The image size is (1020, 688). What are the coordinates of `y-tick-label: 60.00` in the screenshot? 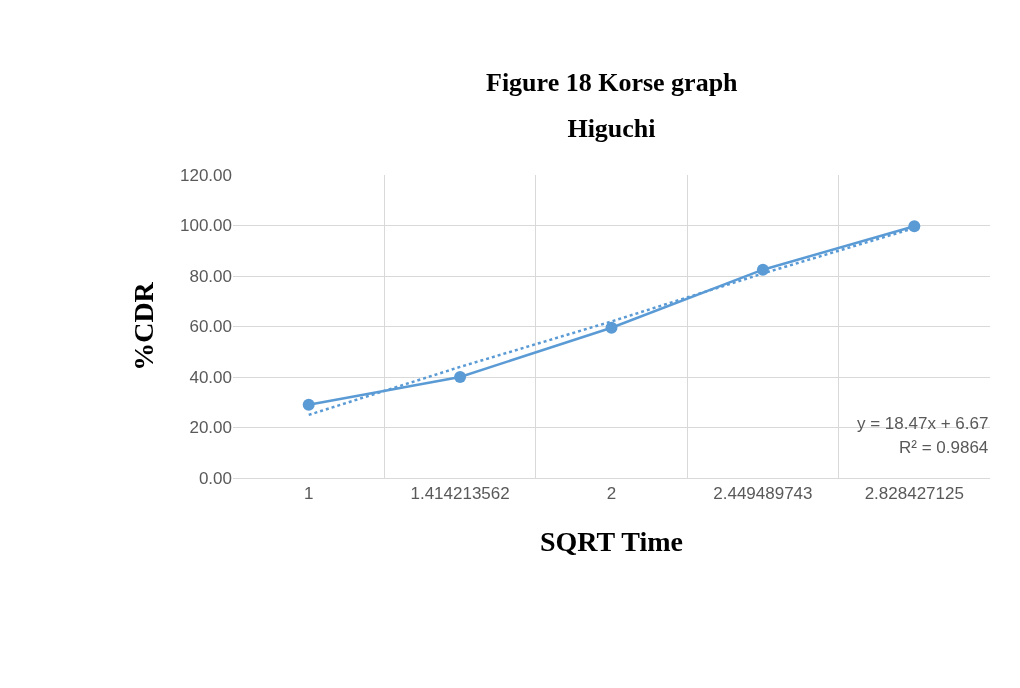 It's located at (210, 327).